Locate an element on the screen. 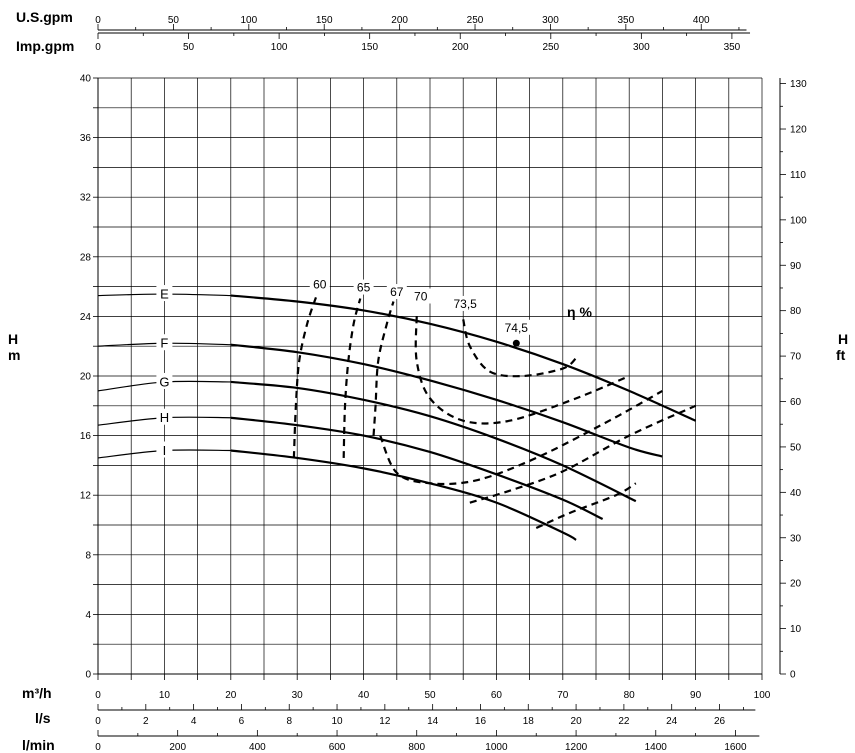 Image resolution: width=855 pixels, height=753 pixels. pump-curve-F is located at coordinates (446, 400).